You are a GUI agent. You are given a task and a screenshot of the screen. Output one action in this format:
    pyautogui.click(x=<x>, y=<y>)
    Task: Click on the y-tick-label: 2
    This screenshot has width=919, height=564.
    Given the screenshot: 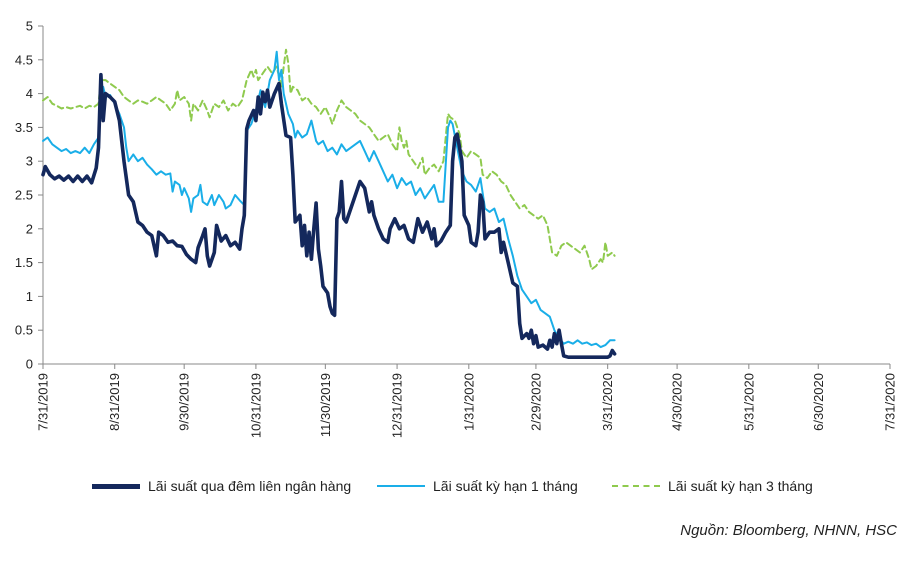 What is the action you would take?
    pyautogui.click(x=29, y=228)
    